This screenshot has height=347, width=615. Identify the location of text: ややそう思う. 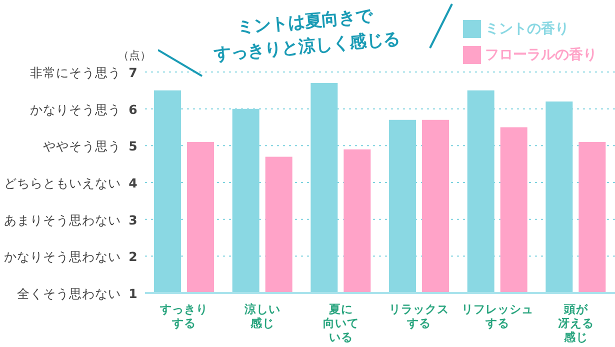
(82, 146).